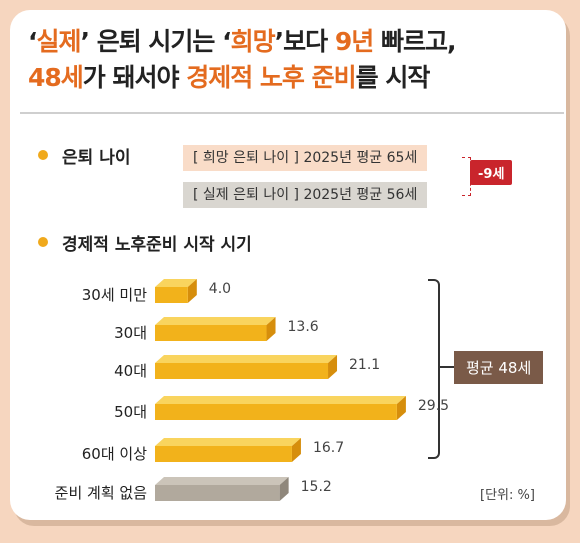 This screenshot has height=543, width=580. Describe the element at coordinates (96, 158) in the screenshot. I see `section-title-retirement-age: 은퇴 나이` at that location.